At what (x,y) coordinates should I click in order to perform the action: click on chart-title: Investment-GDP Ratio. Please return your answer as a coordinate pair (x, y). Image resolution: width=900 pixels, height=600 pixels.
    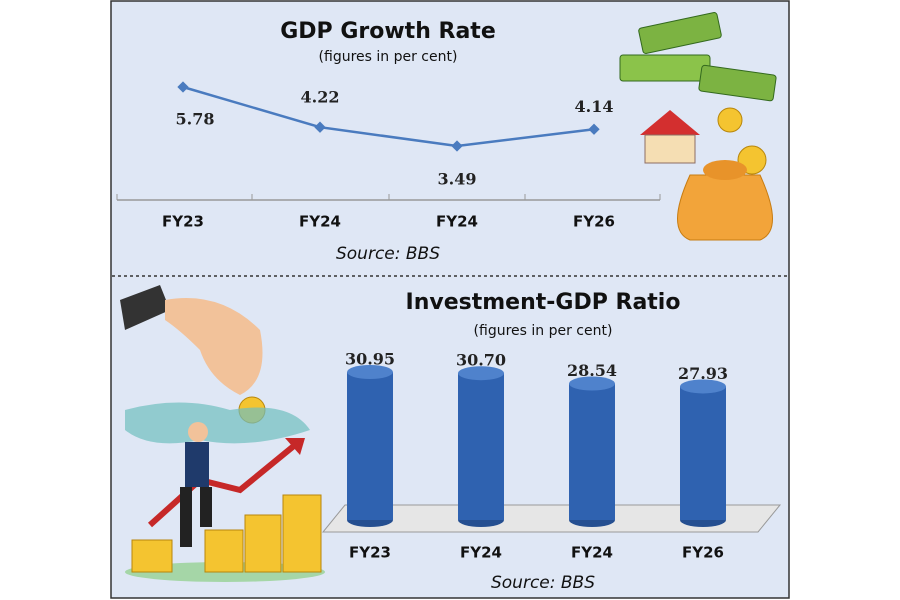
    Looking at the image, I should click on (543, 302).